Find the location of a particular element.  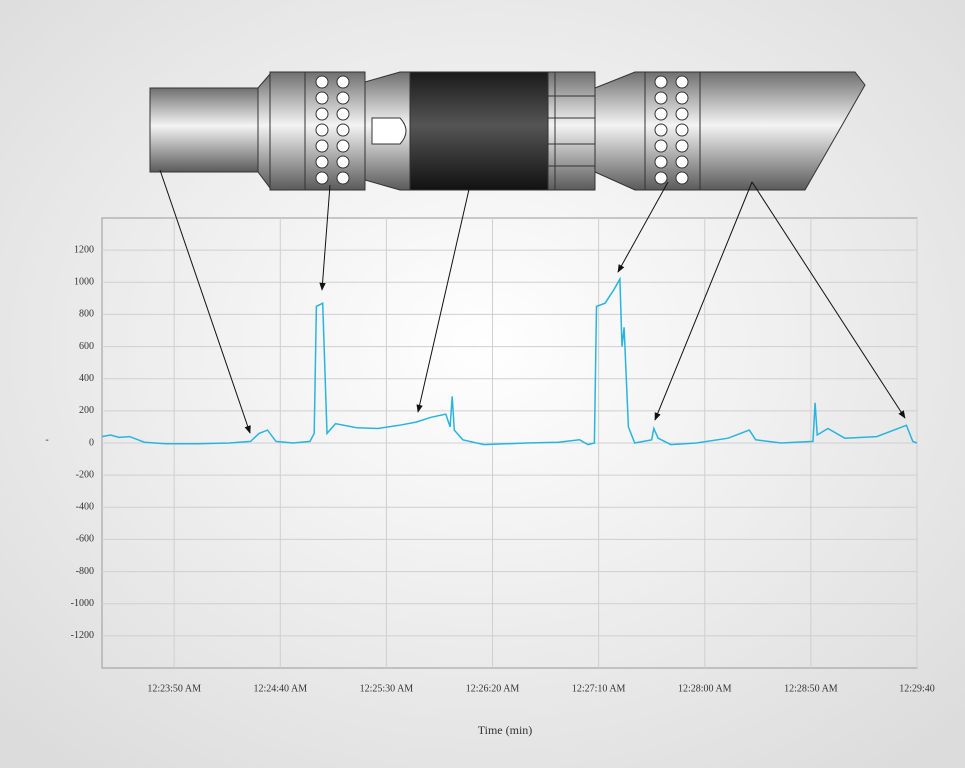

y-tick-label: 1000 is located at coordinates (84, 282).